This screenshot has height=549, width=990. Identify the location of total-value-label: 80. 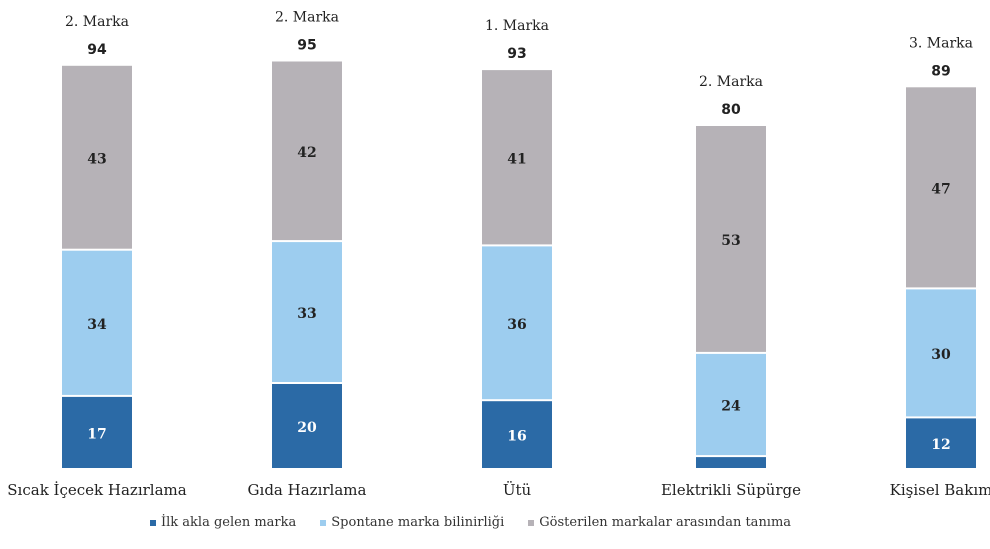
(731, 110).